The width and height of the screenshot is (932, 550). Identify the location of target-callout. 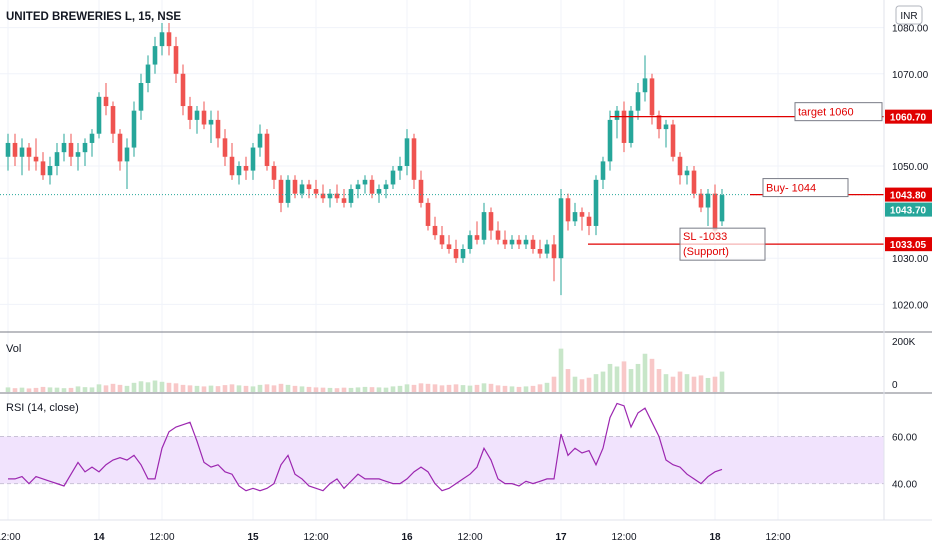
(838, 112).